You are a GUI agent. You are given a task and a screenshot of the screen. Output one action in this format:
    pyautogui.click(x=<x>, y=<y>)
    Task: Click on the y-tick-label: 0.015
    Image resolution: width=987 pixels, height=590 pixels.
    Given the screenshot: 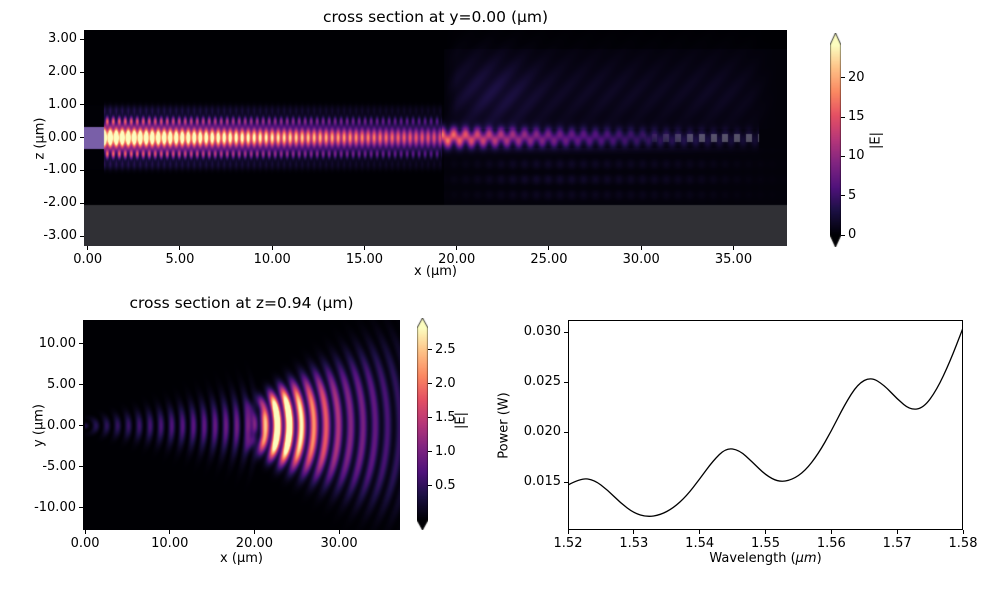 What is the action you would take?
    pyautogui.click(x=542, y=481)
    